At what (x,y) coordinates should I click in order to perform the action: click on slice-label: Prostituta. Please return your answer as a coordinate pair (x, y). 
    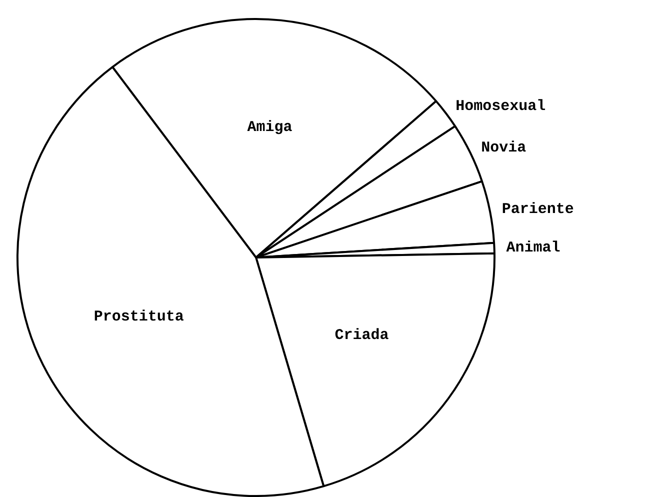
    Looking at the image, I should click on (139, 317).